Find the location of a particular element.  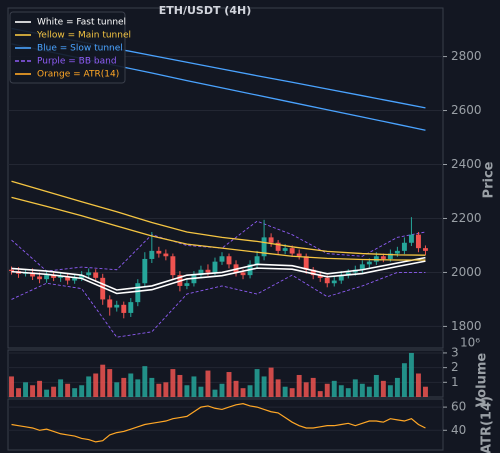

volume-panel is located at coordinates (225, 373).